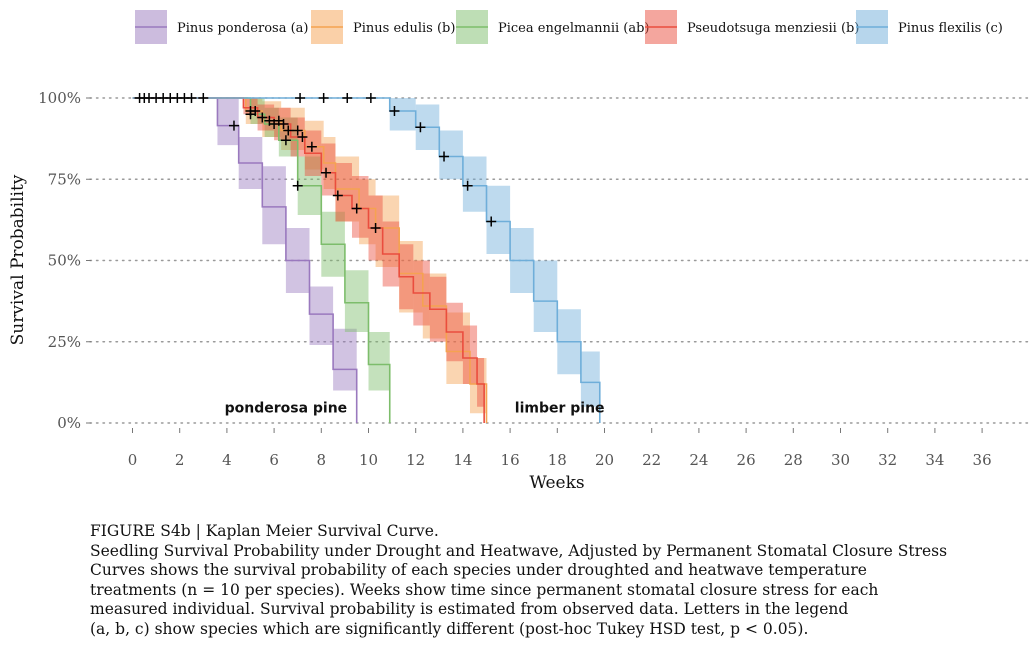 The width and height of the screenshot is (1036, 657). I want to click on x-tick-label: 10, so click(368, 460).